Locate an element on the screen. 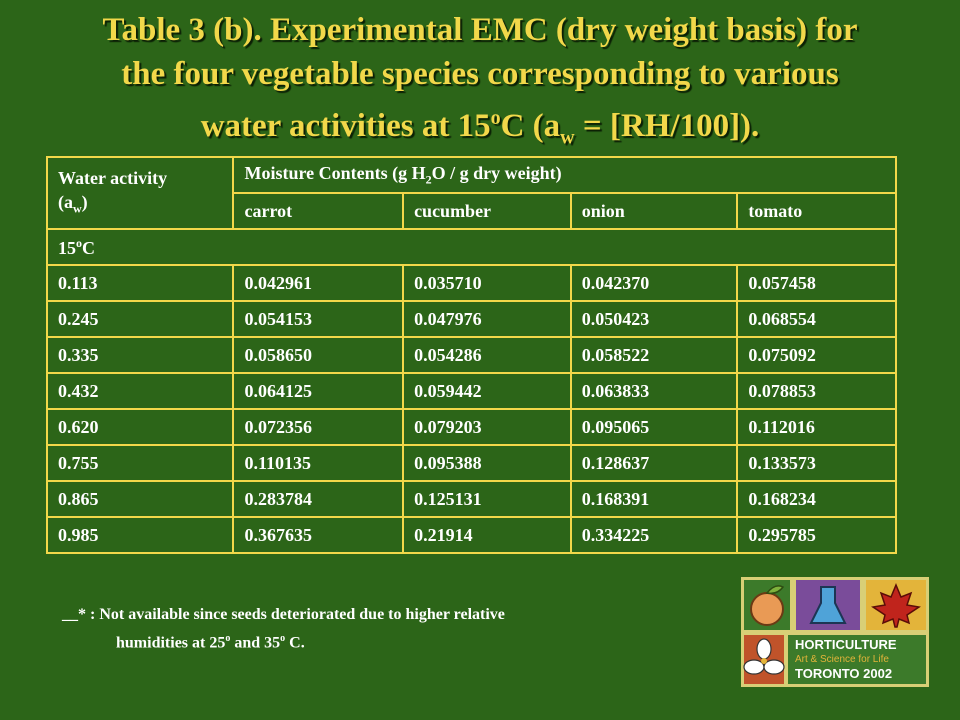  table-cell: 0.035710 is located at coordinates (487, 283).